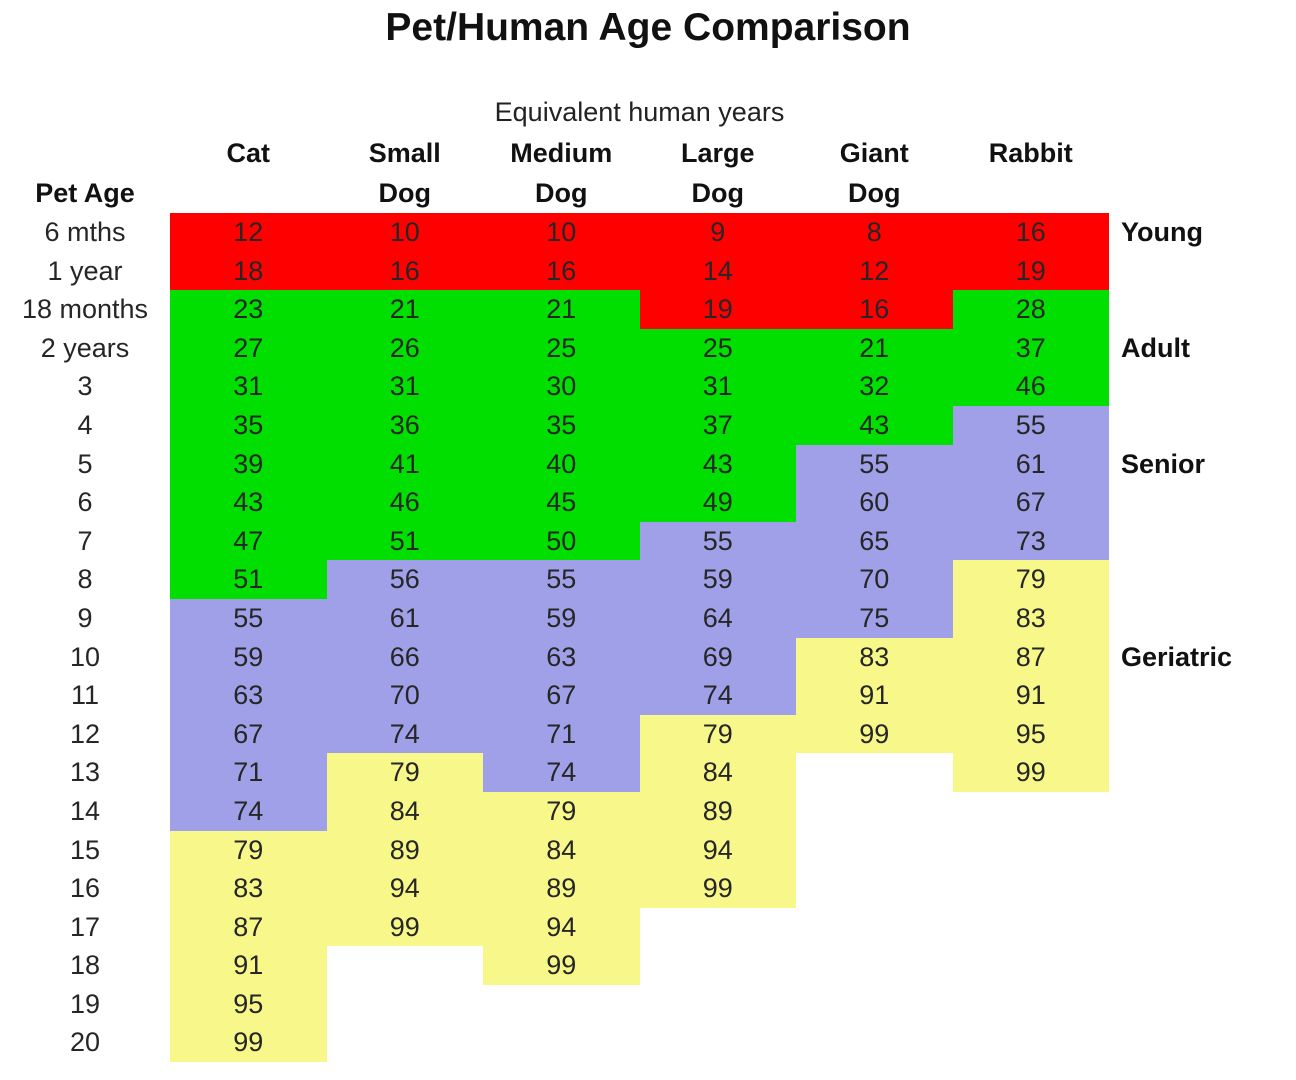 This screenshot has height=1080, width=1296. What do you see at coordinates (1030, 695) in the screenshot?
I see `human-age-cell: 91` at bounding box center [1030, 695].